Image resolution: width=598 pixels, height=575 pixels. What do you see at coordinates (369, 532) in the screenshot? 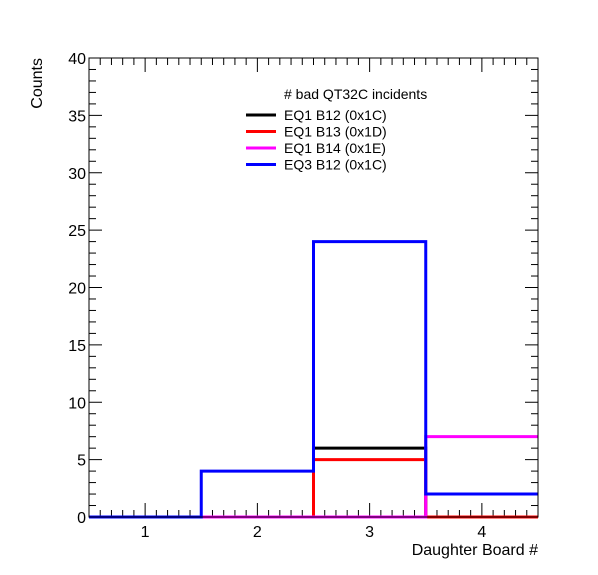
I see `x-tick-label: 3` at bounding box center [369, 532].